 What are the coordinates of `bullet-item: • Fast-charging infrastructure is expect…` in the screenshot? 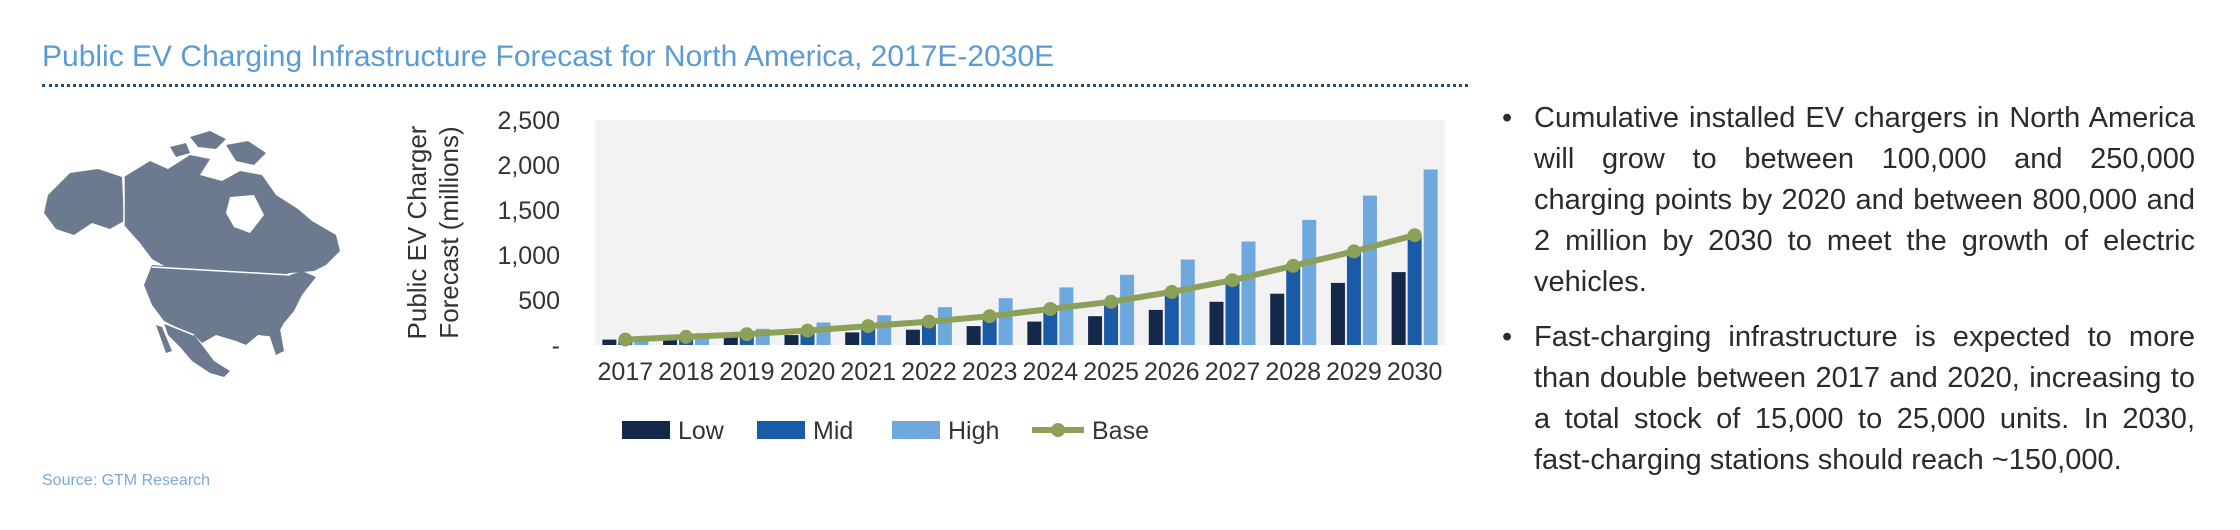 It's located at (1847, 399).